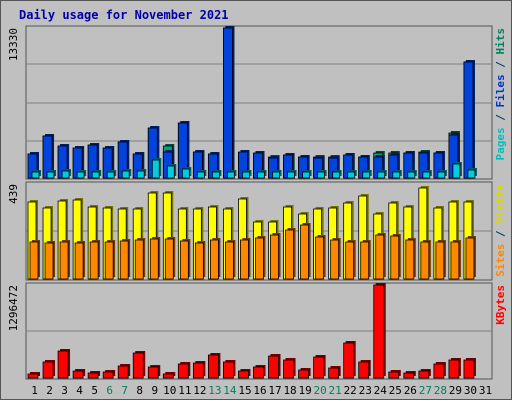 This screenshot has height=401, width=512. I want to click on y-max-label: 439, so click(13, 194).